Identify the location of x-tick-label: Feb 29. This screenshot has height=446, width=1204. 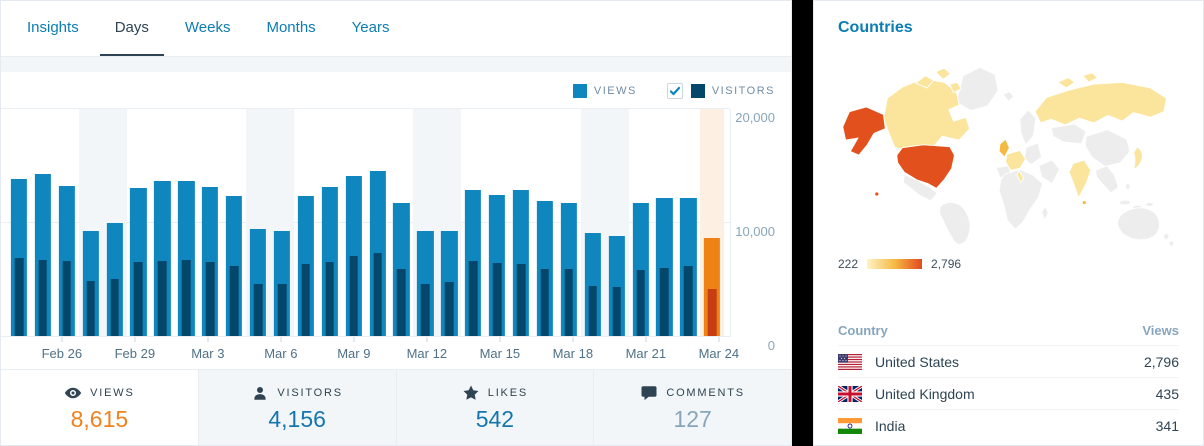
(135, 353).